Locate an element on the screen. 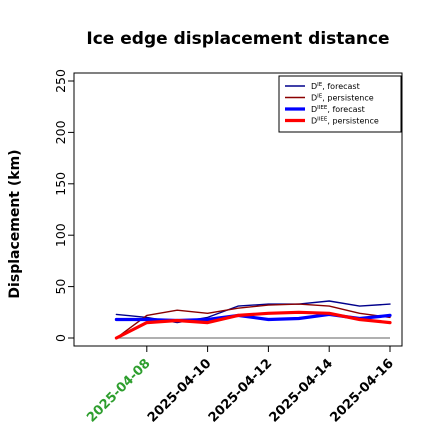 This screenshot has height=440, width=440. legend-entry-4: DIIEE, persistence is located at coordinates (345, 121).